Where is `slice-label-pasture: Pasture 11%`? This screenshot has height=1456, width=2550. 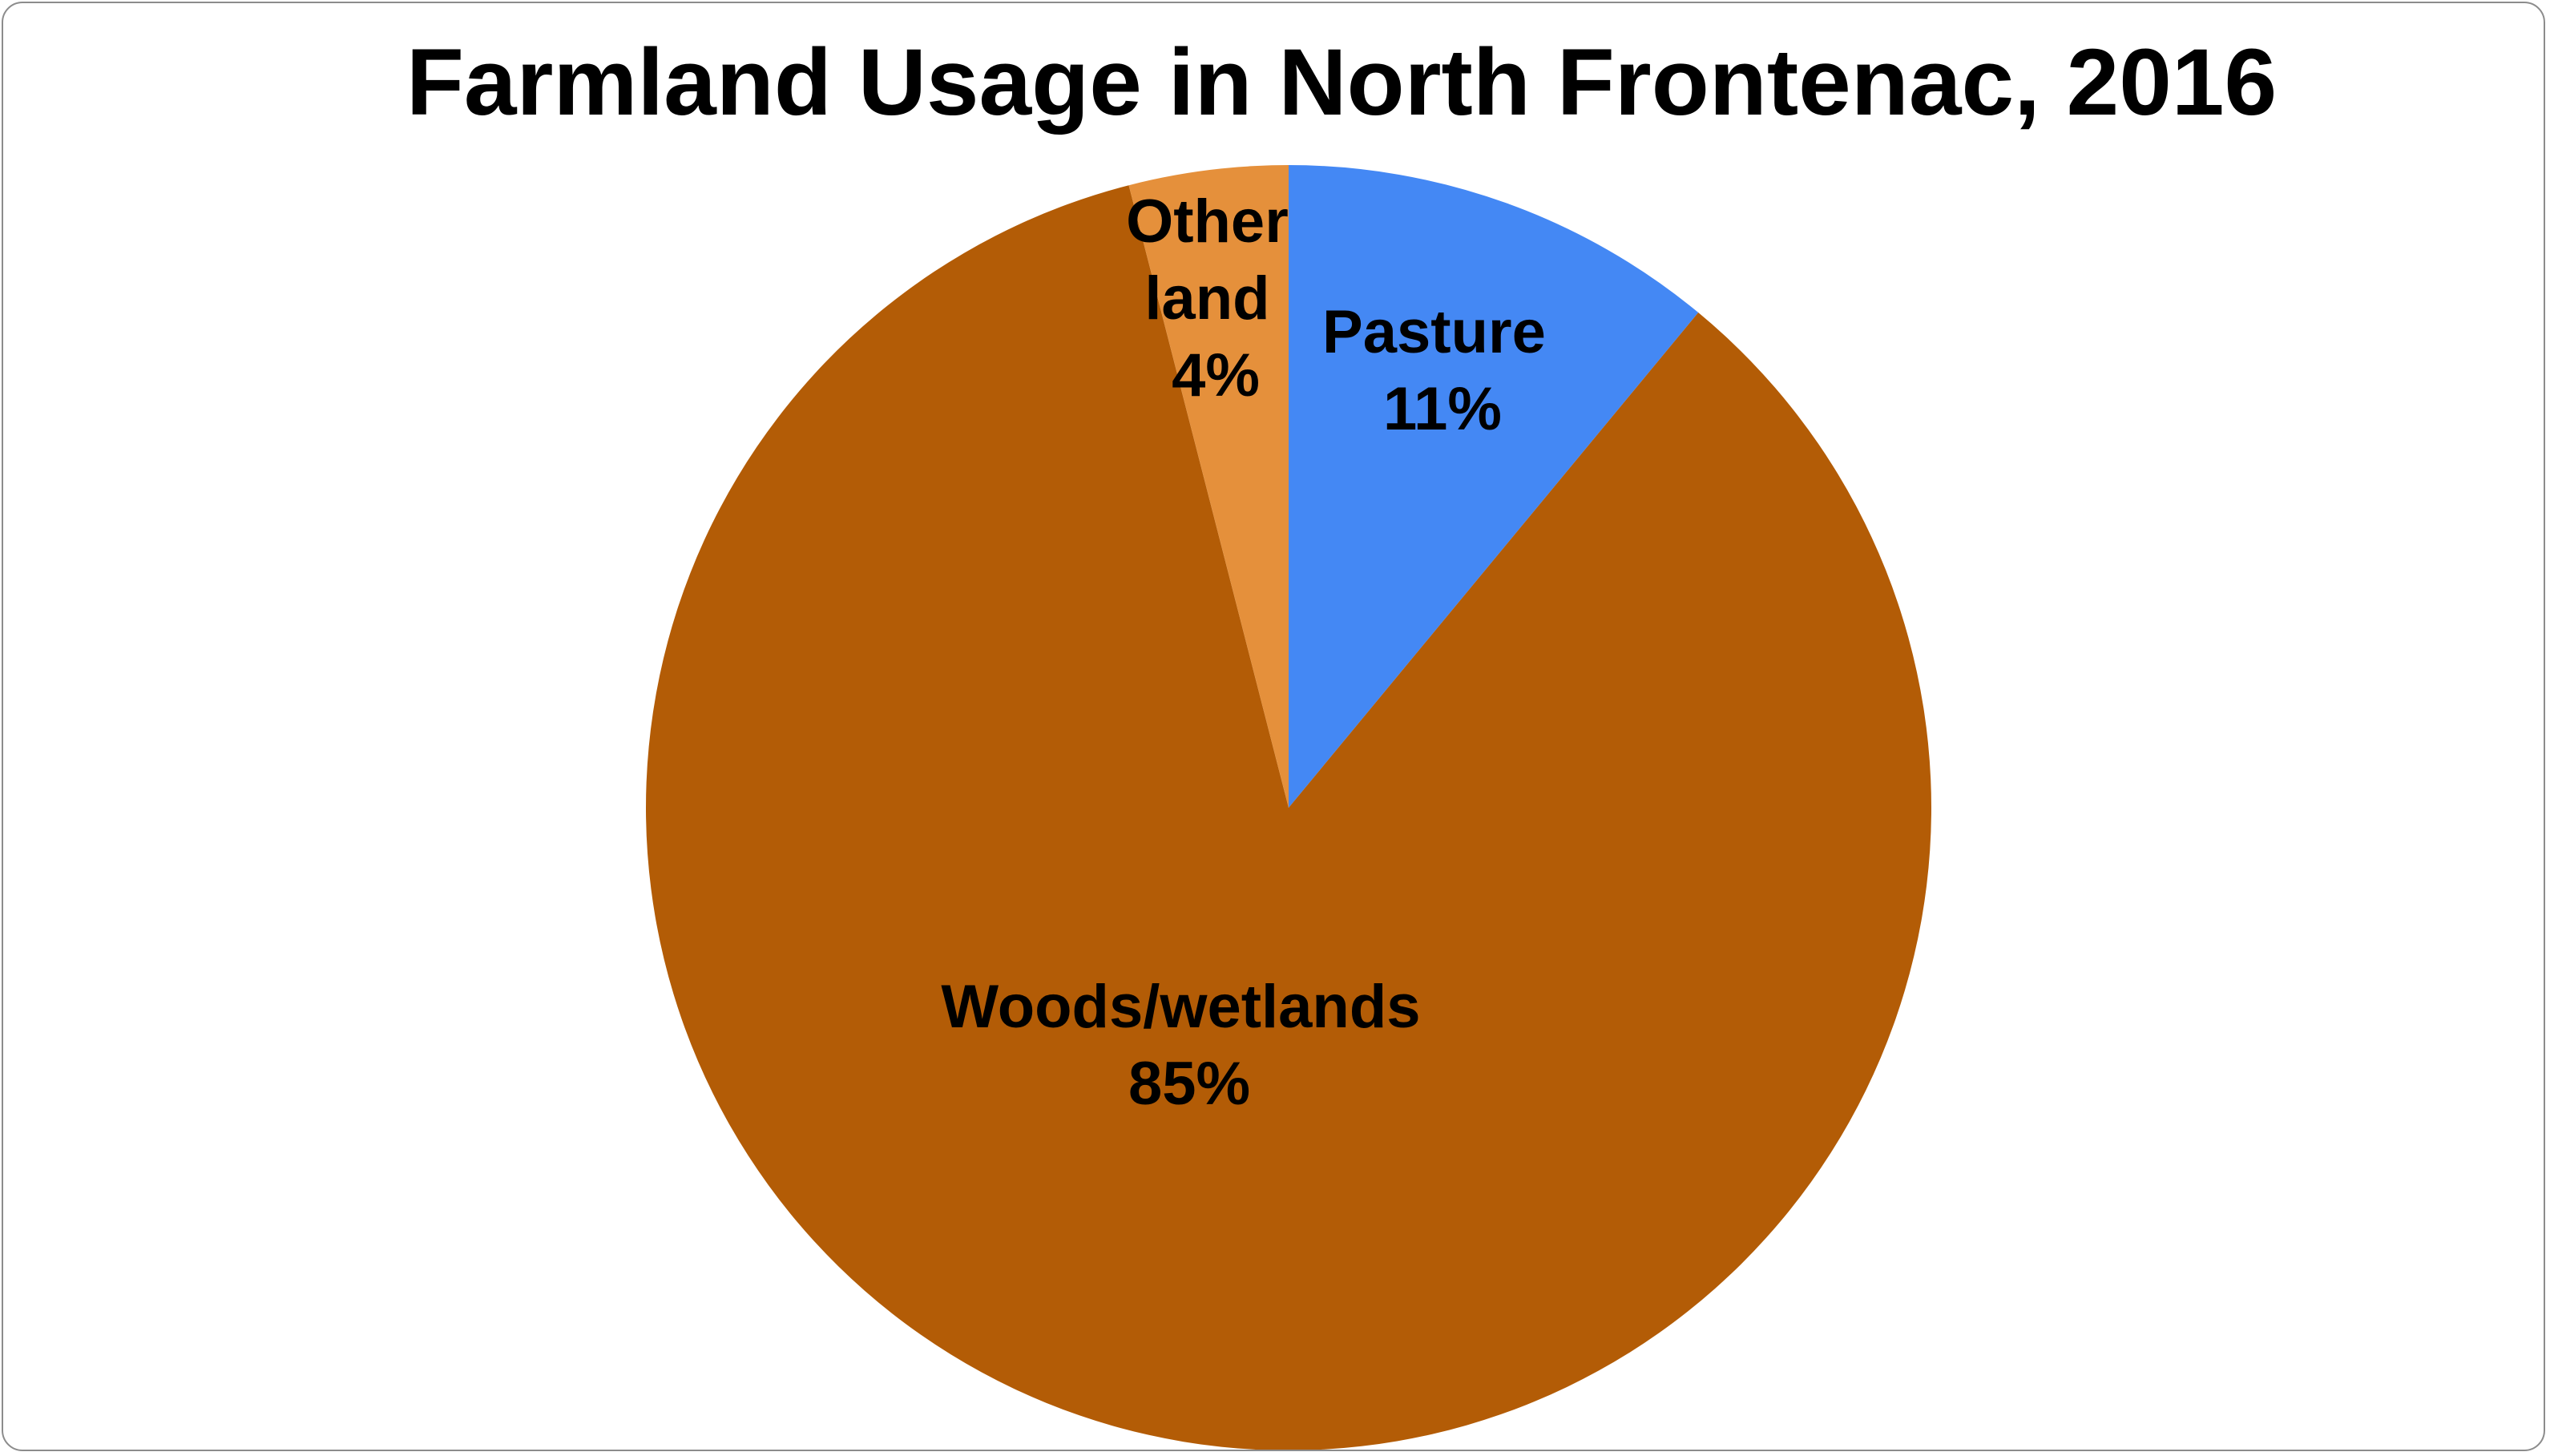 slice-label-pasture: Pasture 11% is located at coordinates (1442, 371).